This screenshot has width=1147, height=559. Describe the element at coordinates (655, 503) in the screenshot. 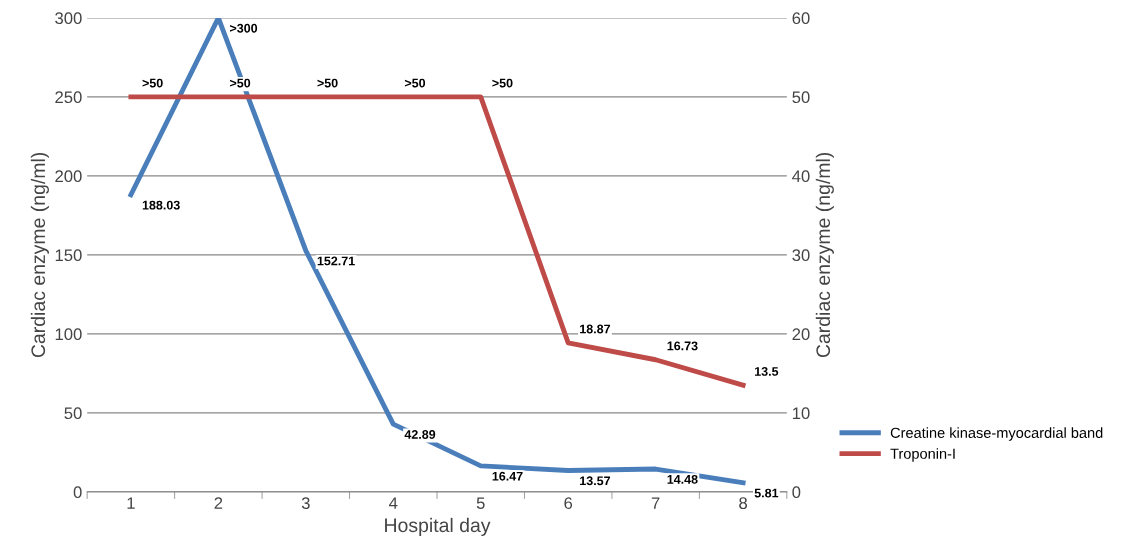

I see `x-tick-label: 7` at that location.